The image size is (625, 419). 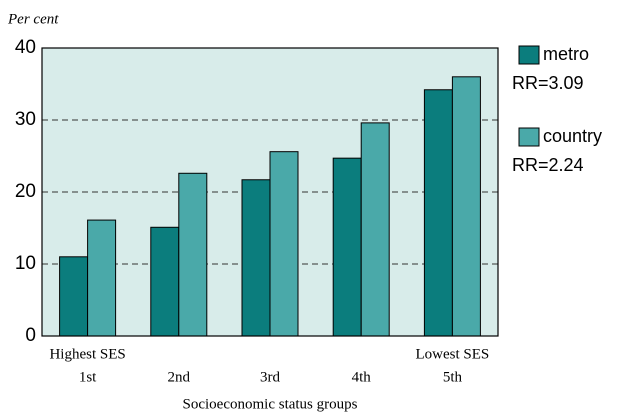 I want to click on y-axis-title: Per cent, so click(x=33, y=19).